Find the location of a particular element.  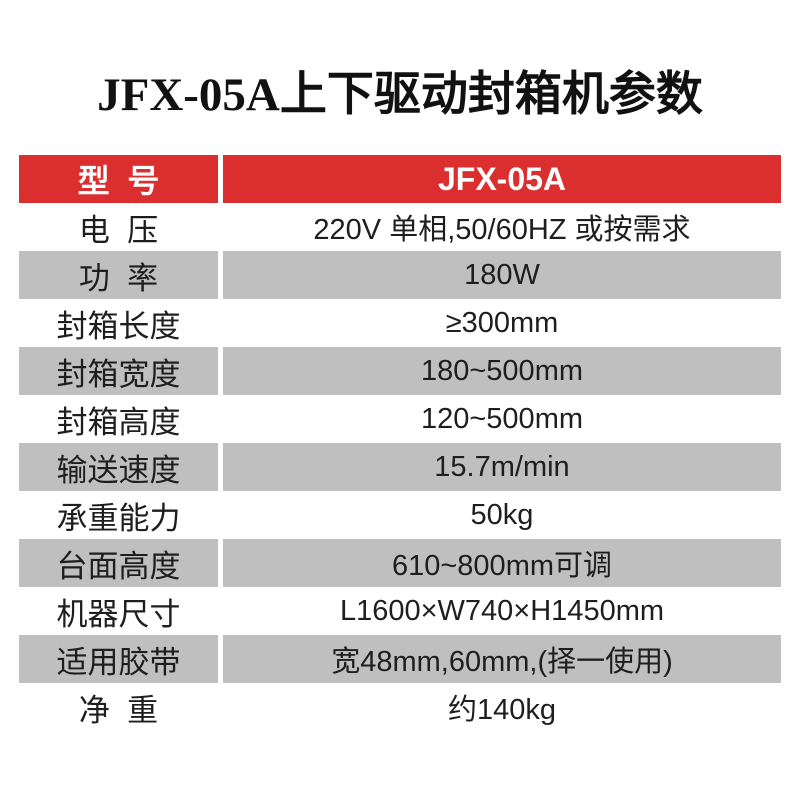

spec-value: ≥300mm is located at coordinates (502, 322).